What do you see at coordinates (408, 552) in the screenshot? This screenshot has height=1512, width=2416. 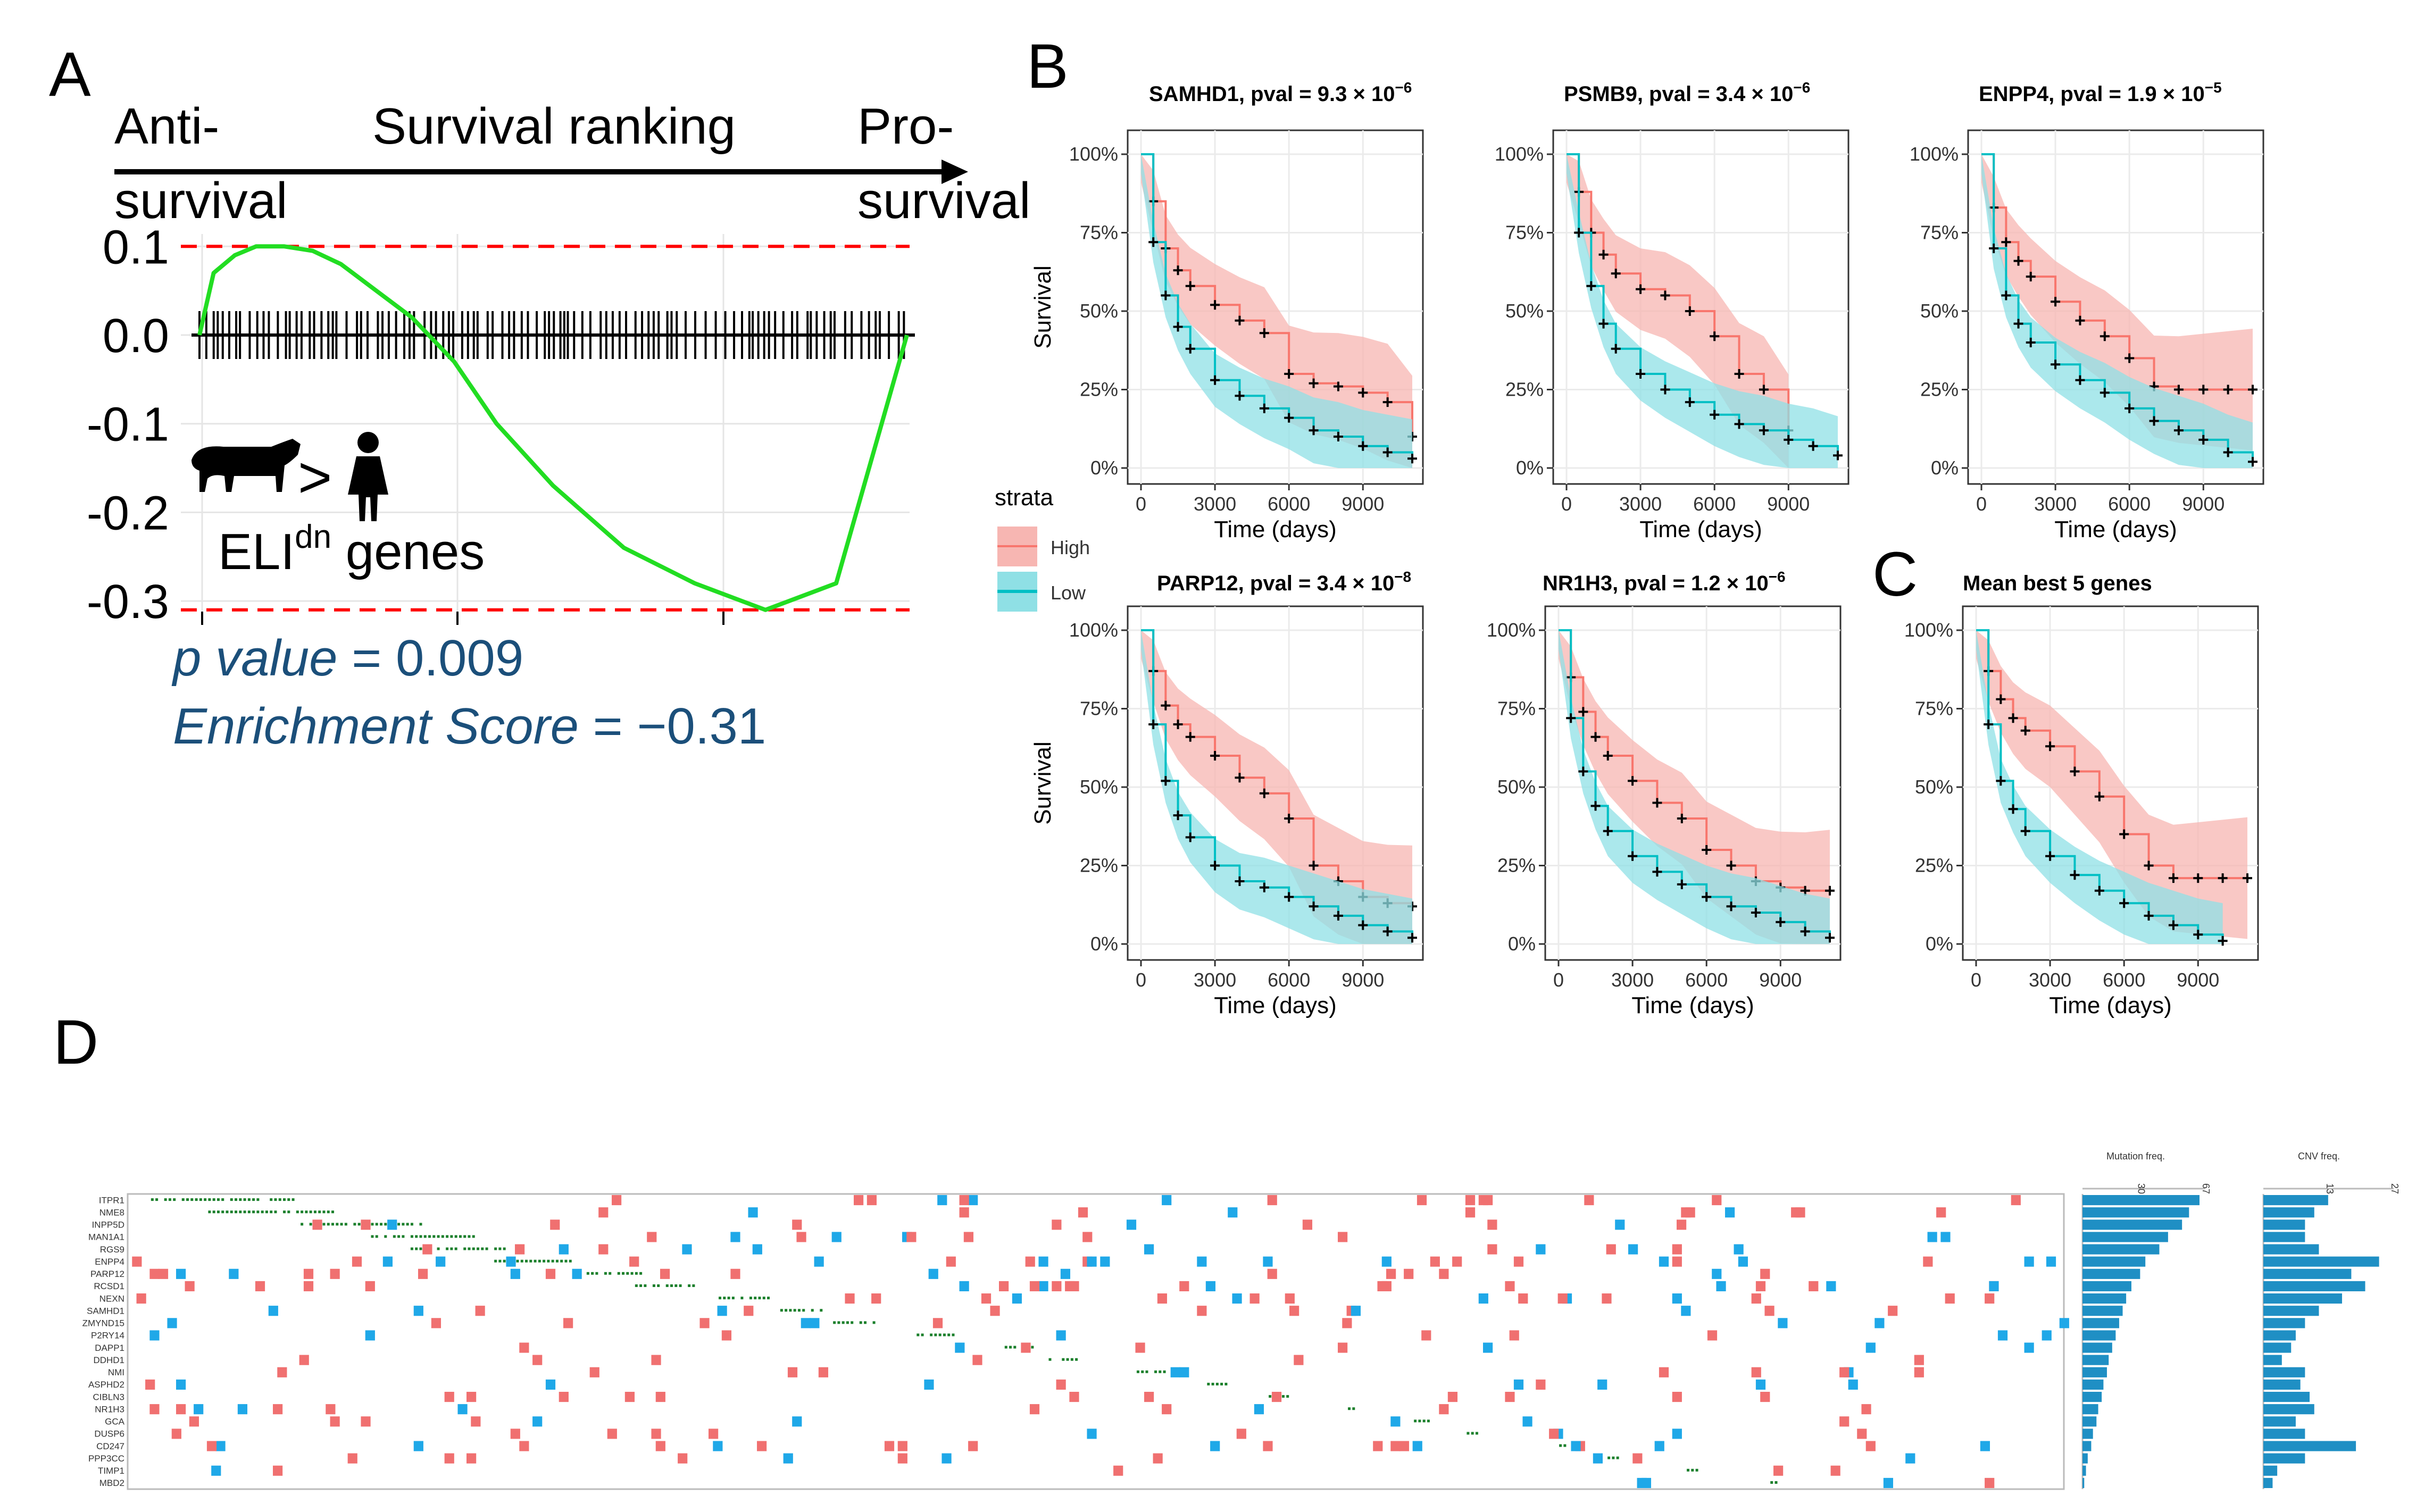 I see `gene-set-suffix: genes` at bounding box center [408, 552].